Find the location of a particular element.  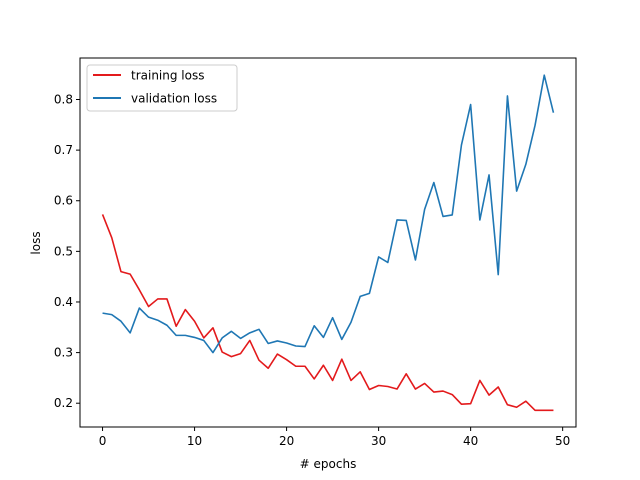

x-tick-label: 10 is located at coordinates (194, 441).